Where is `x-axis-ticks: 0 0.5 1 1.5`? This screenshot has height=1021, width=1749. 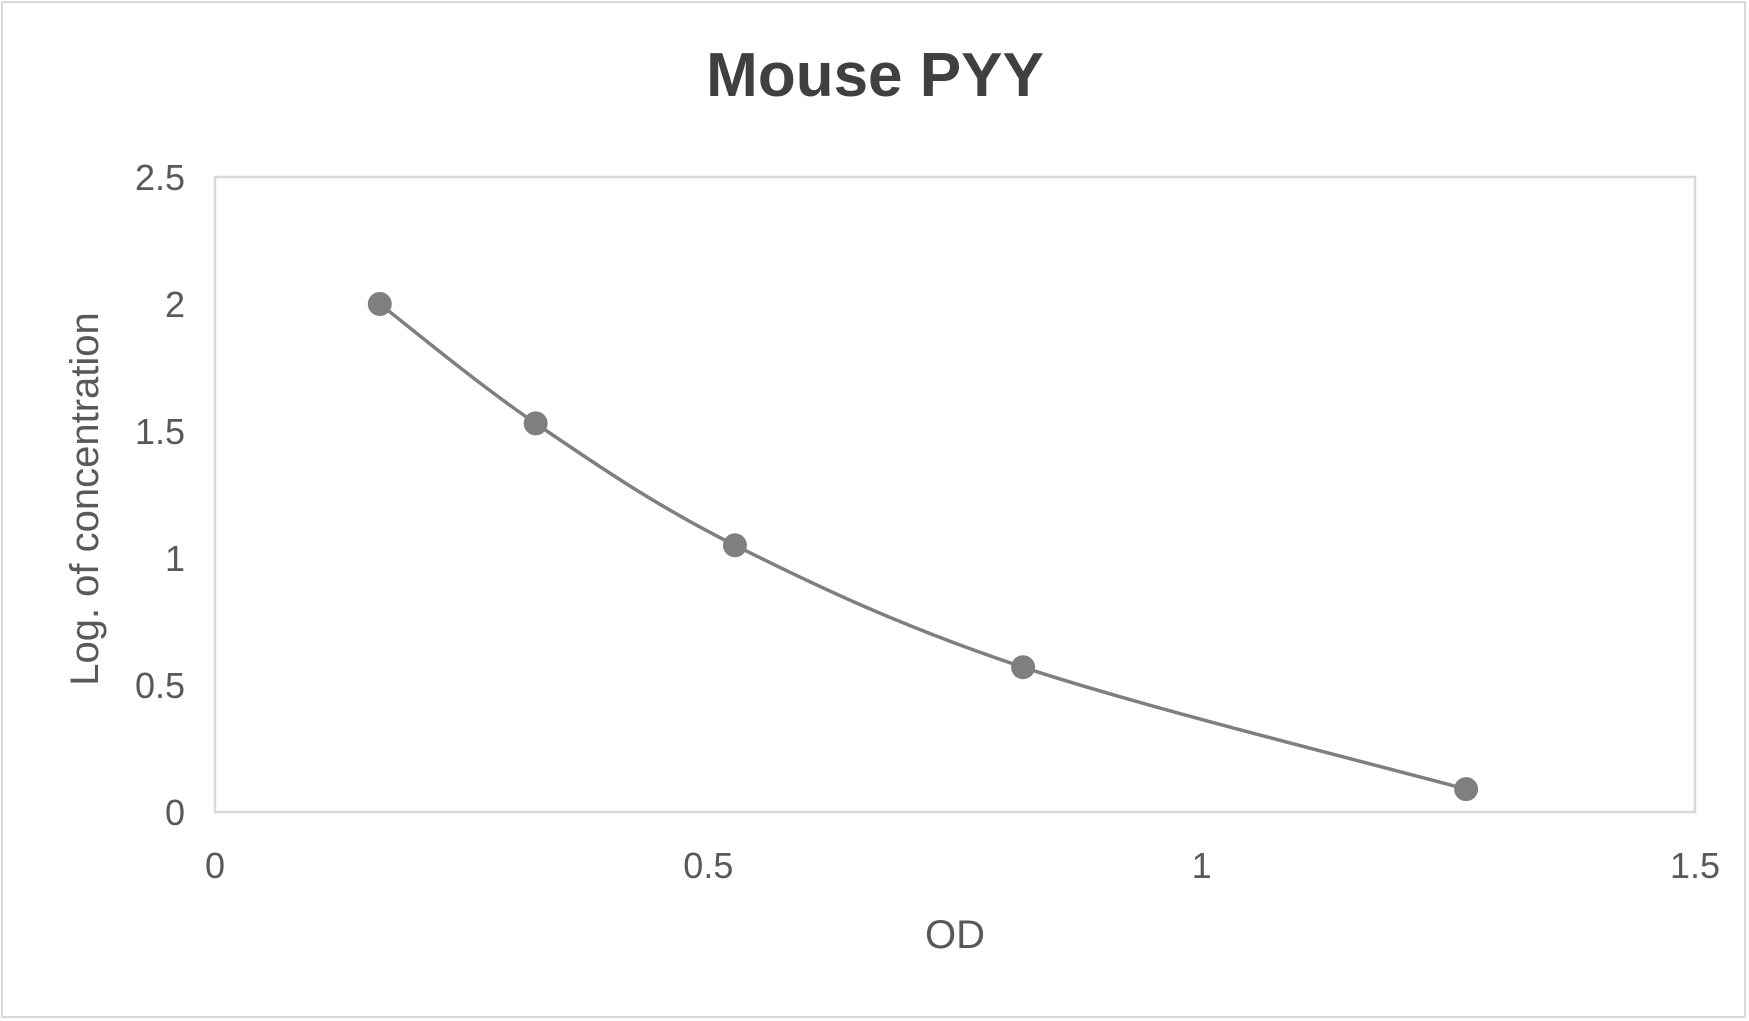 x-axis-ticks: 0 0.5 1 1.5 is located at coordinates (962, 865).